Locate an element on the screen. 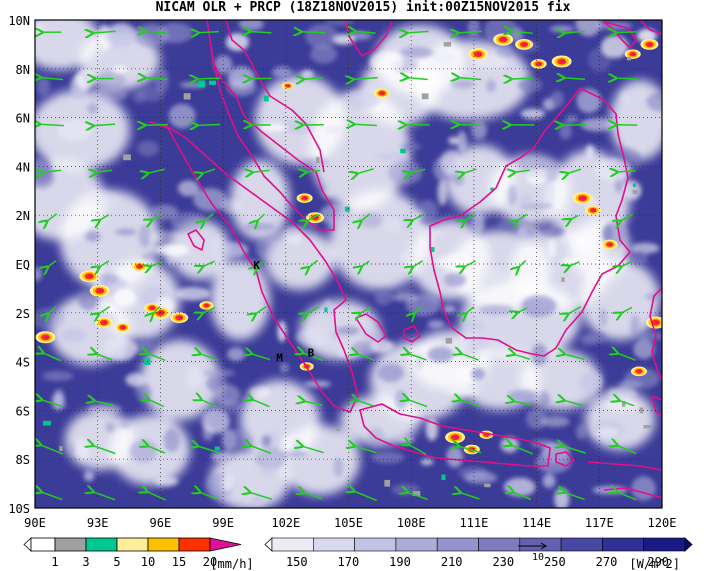 This screenshot has width=726, height=571. olr-cbar-unit: [W/m^2] is located at coordinates (654, 564).